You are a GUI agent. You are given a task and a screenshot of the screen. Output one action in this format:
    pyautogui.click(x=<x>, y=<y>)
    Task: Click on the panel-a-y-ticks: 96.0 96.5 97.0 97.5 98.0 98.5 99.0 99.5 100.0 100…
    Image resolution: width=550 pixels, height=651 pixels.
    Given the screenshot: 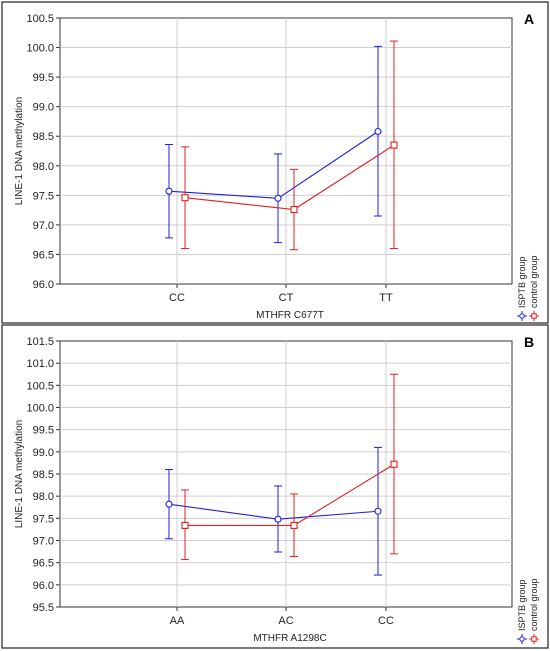 What is the action you would take?
    pyautogui.click(x=43, y=152)
    